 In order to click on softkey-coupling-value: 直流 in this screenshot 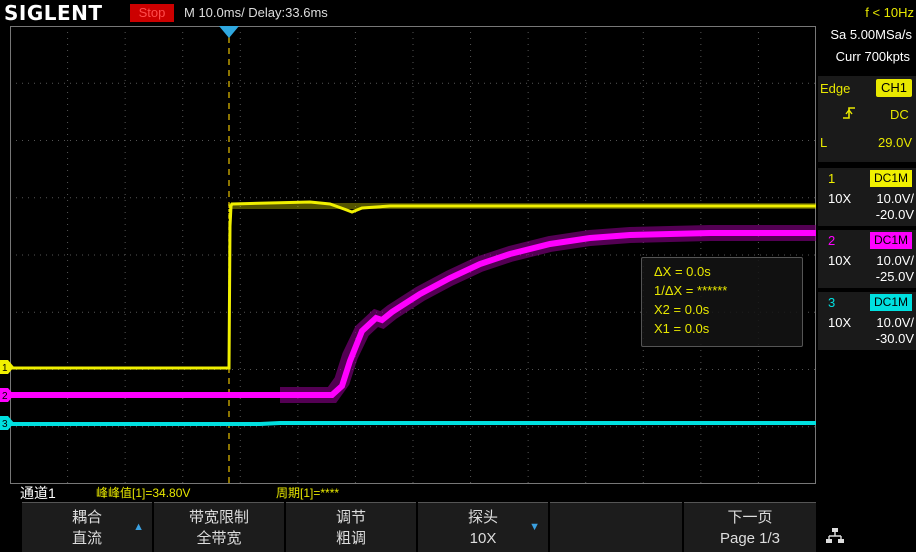, I will do `click(86, 538)`.